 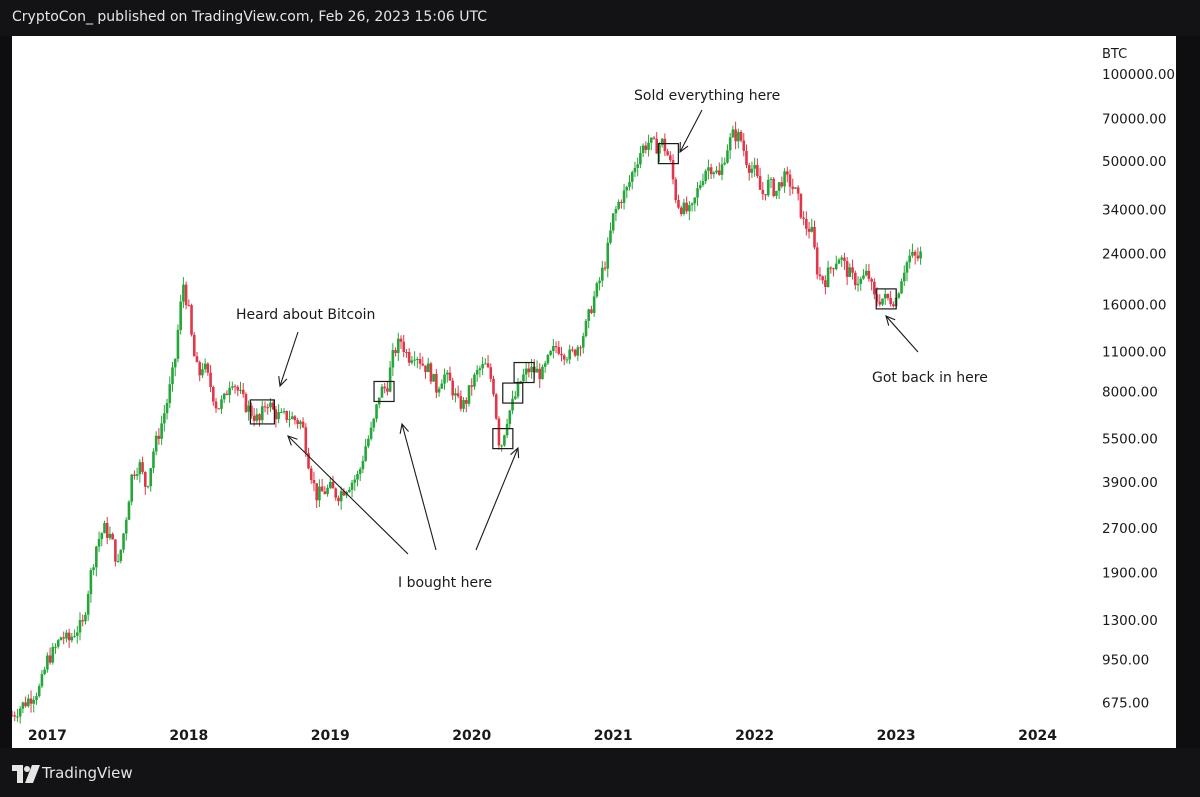 I want to click on y-tick-14: 675.00, so click(x=1125, y=704).